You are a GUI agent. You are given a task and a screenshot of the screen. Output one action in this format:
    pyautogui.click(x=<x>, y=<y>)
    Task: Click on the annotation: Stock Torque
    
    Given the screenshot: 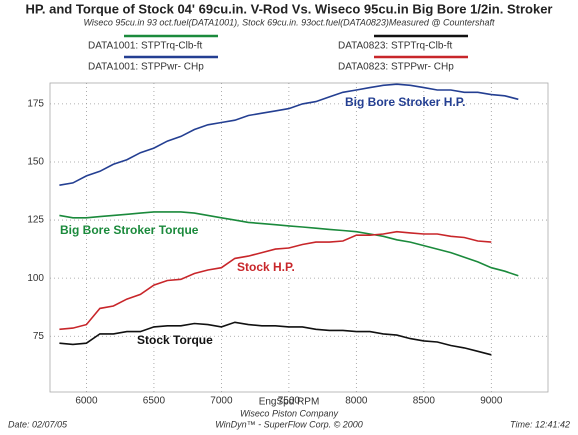 What is the action you would take?
    pyautogui.click(x=175, y=340)
    